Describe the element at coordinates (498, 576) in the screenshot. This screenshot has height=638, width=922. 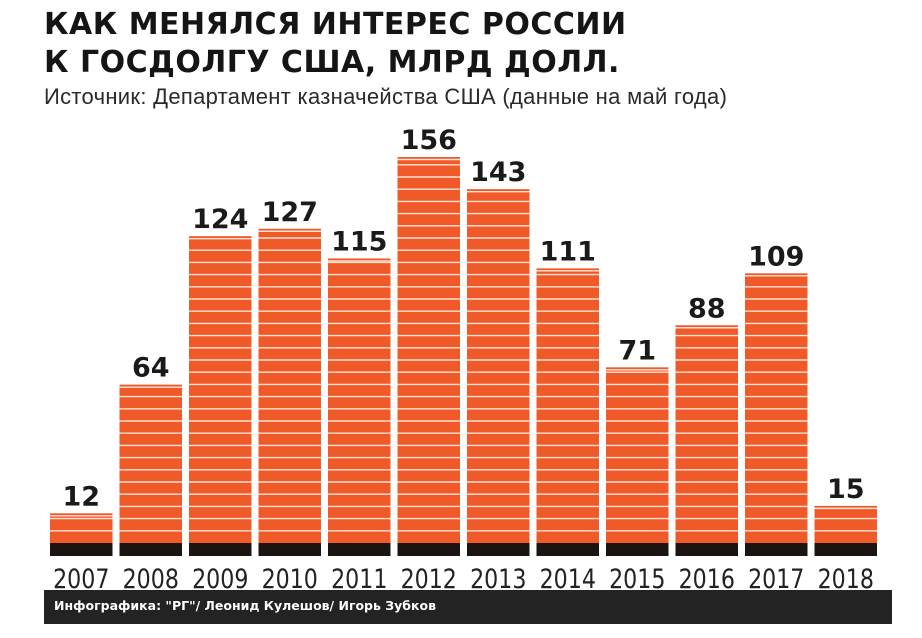
I see `x-tick-label: 2013` at that location.